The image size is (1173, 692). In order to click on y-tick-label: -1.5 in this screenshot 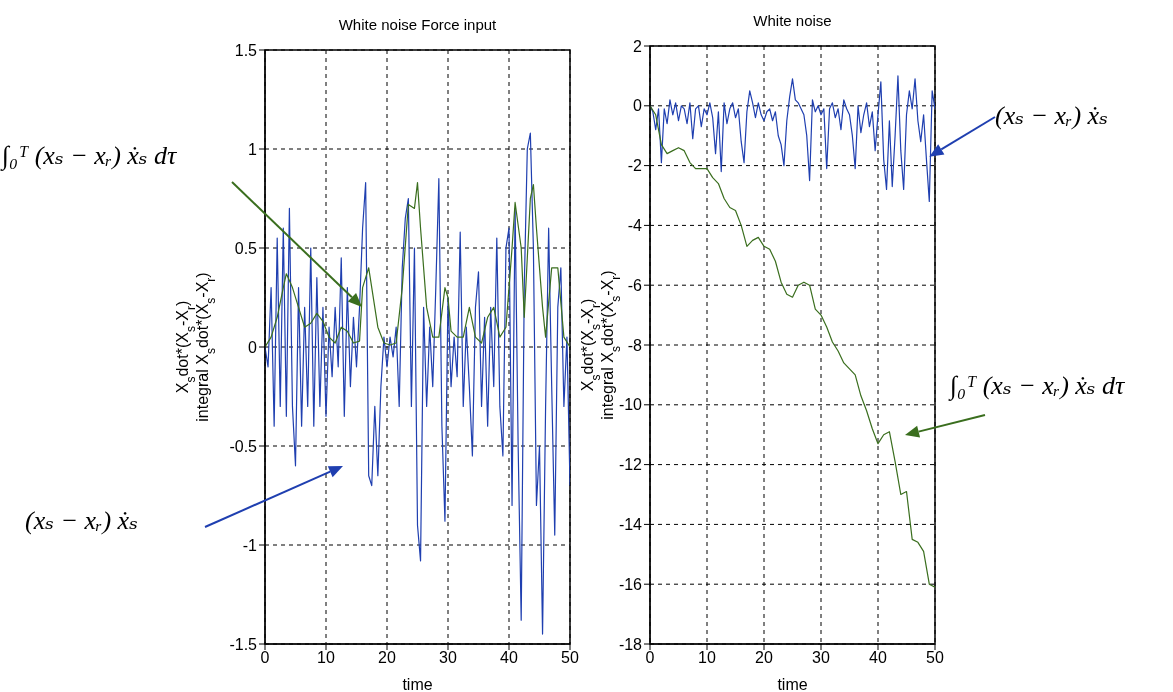, I will do `click(243, 644)`.